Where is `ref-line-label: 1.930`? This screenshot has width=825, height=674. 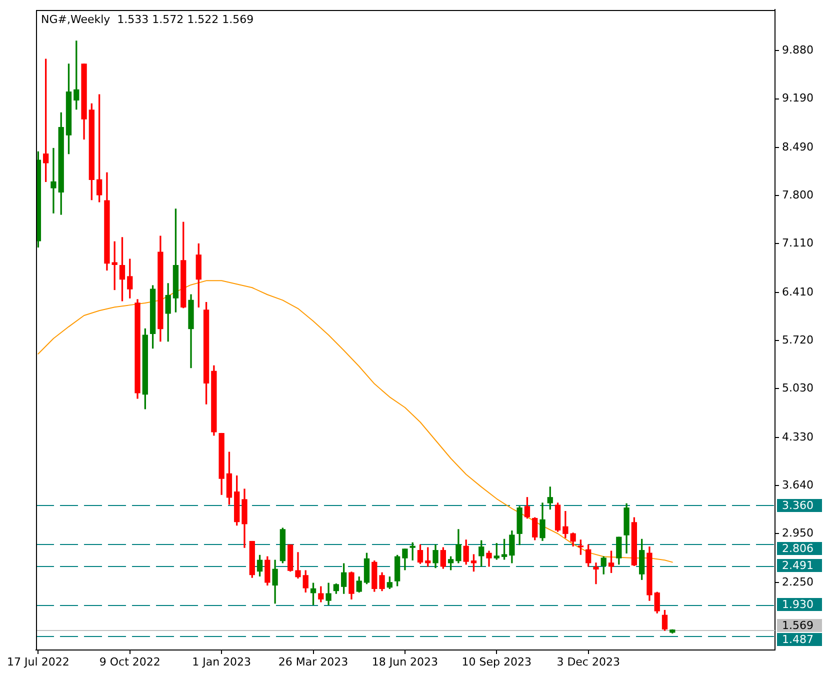
ref-line-label: 1.930 is located at coordinates (798, 604).